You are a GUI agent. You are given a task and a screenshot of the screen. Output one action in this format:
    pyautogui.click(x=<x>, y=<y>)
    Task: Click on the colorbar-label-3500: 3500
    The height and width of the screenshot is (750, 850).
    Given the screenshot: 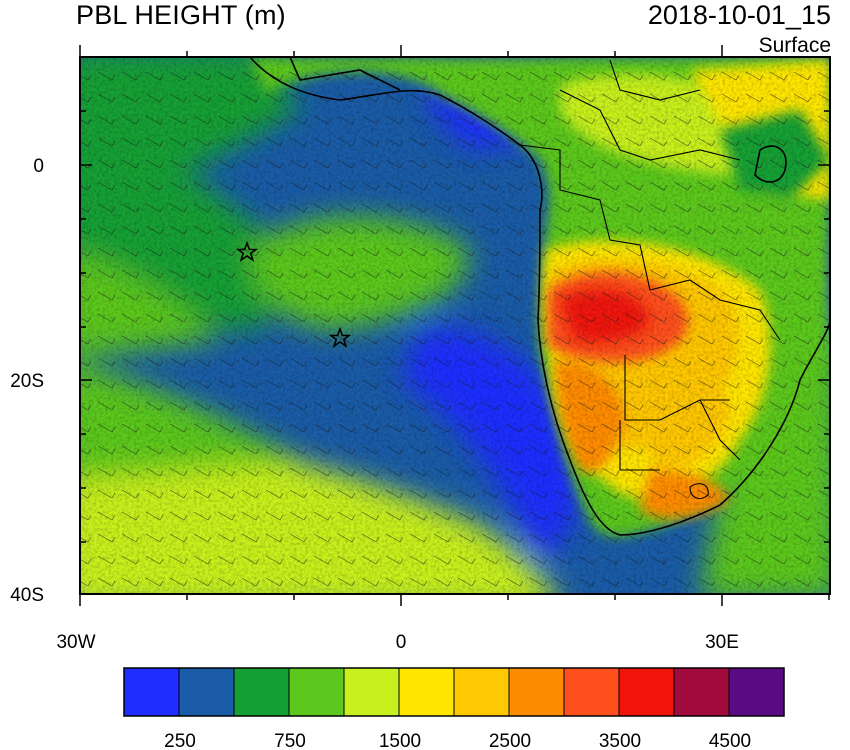 What is the action you would take?
    pyautogui.click(x=620, y=740)
    